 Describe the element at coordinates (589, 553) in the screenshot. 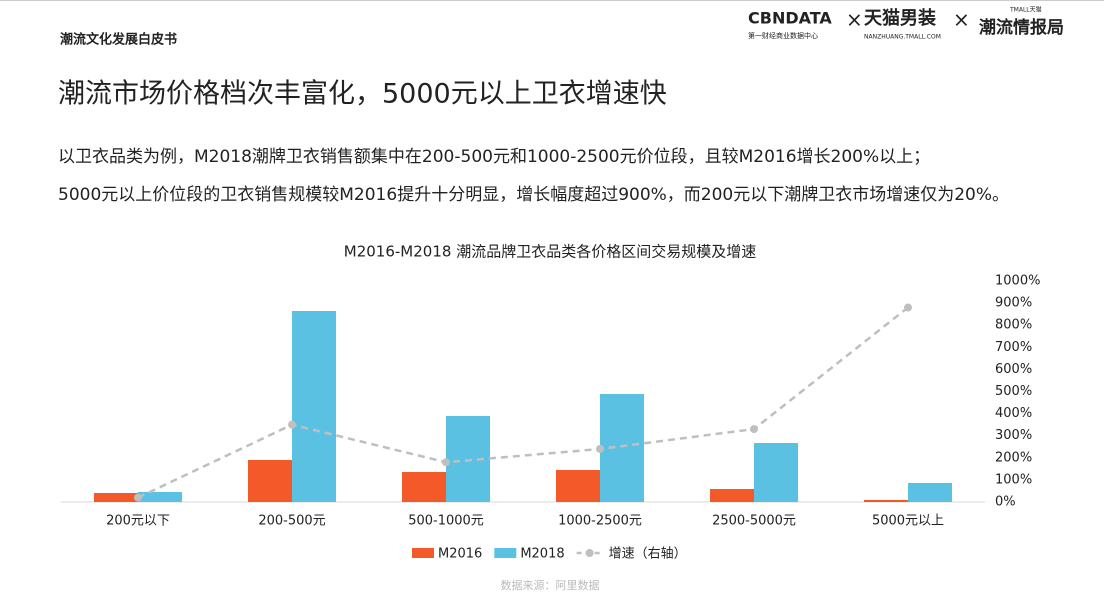

I see `legend-swatch-dot` at that location.